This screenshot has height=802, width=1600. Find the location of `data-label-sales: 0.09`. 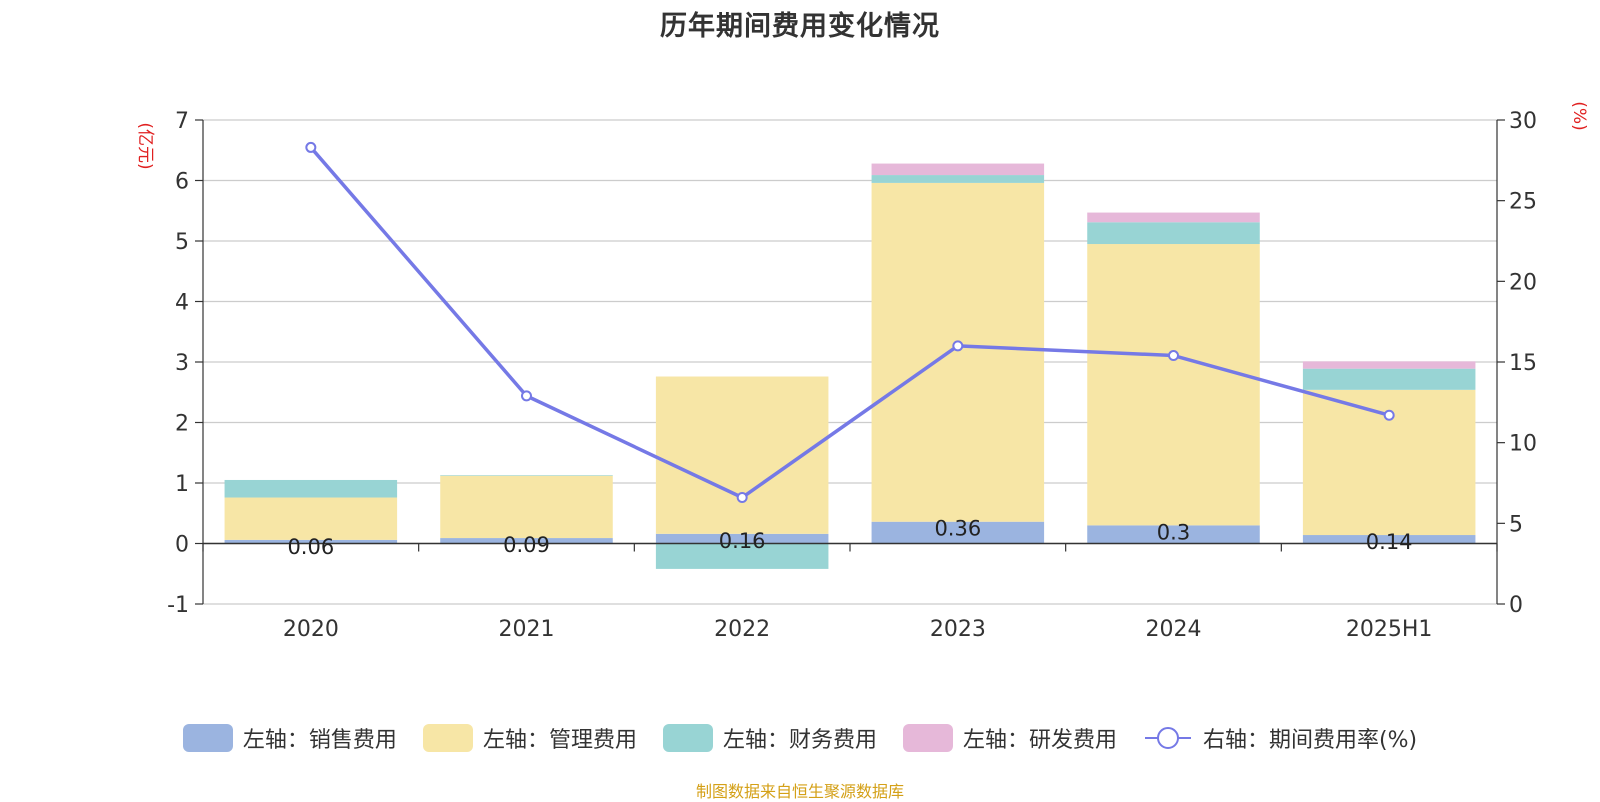

data-label-sales: 0.09 is located at coordinates (526, 545).